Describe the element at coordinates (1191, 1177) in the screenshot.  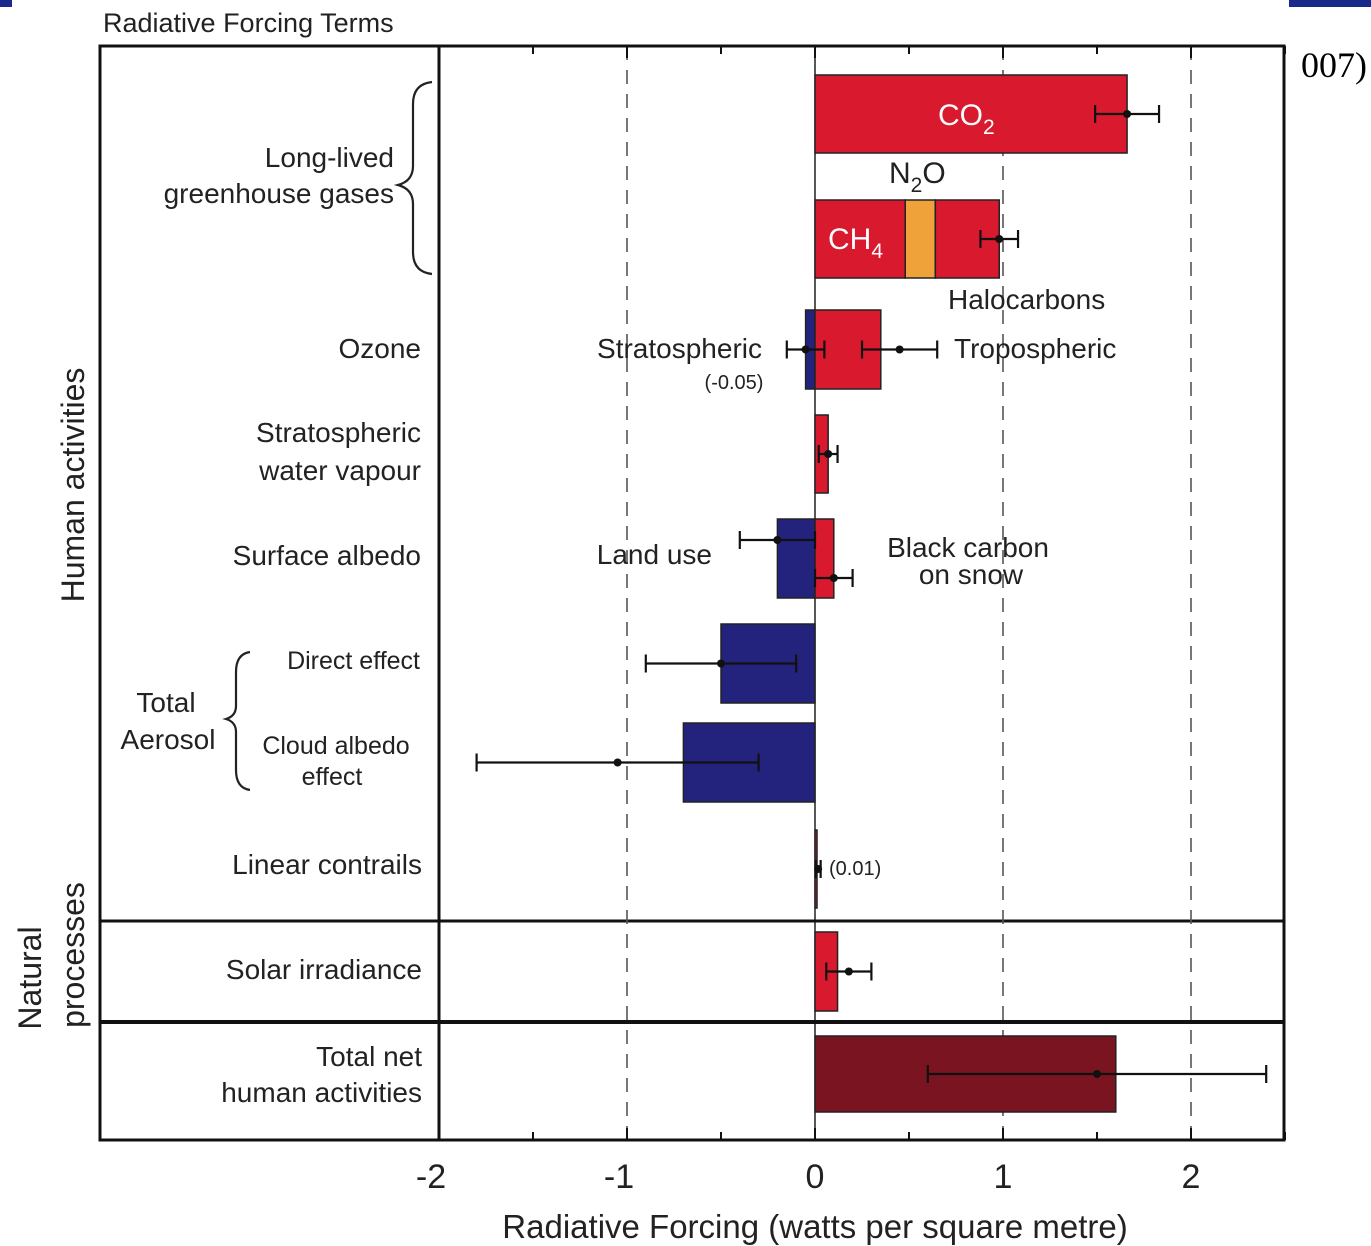
I see `x-tick-label-2: 2` at that location.